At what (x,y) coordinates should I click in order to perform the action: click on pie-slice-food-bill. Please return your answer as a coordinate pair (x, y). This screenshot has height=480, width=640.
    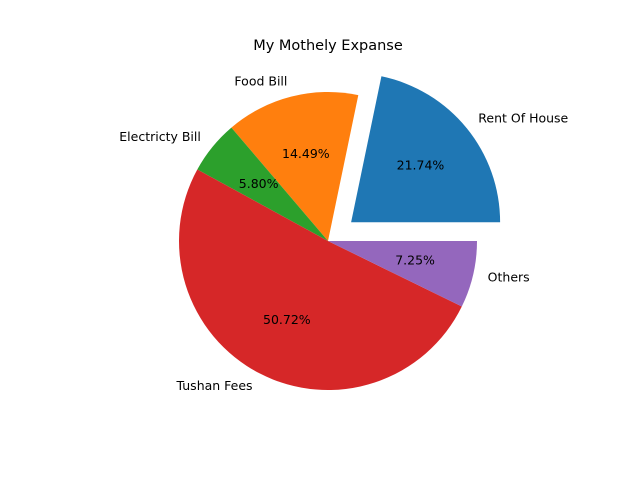
    Looking at the image, I should click on (295, 166).